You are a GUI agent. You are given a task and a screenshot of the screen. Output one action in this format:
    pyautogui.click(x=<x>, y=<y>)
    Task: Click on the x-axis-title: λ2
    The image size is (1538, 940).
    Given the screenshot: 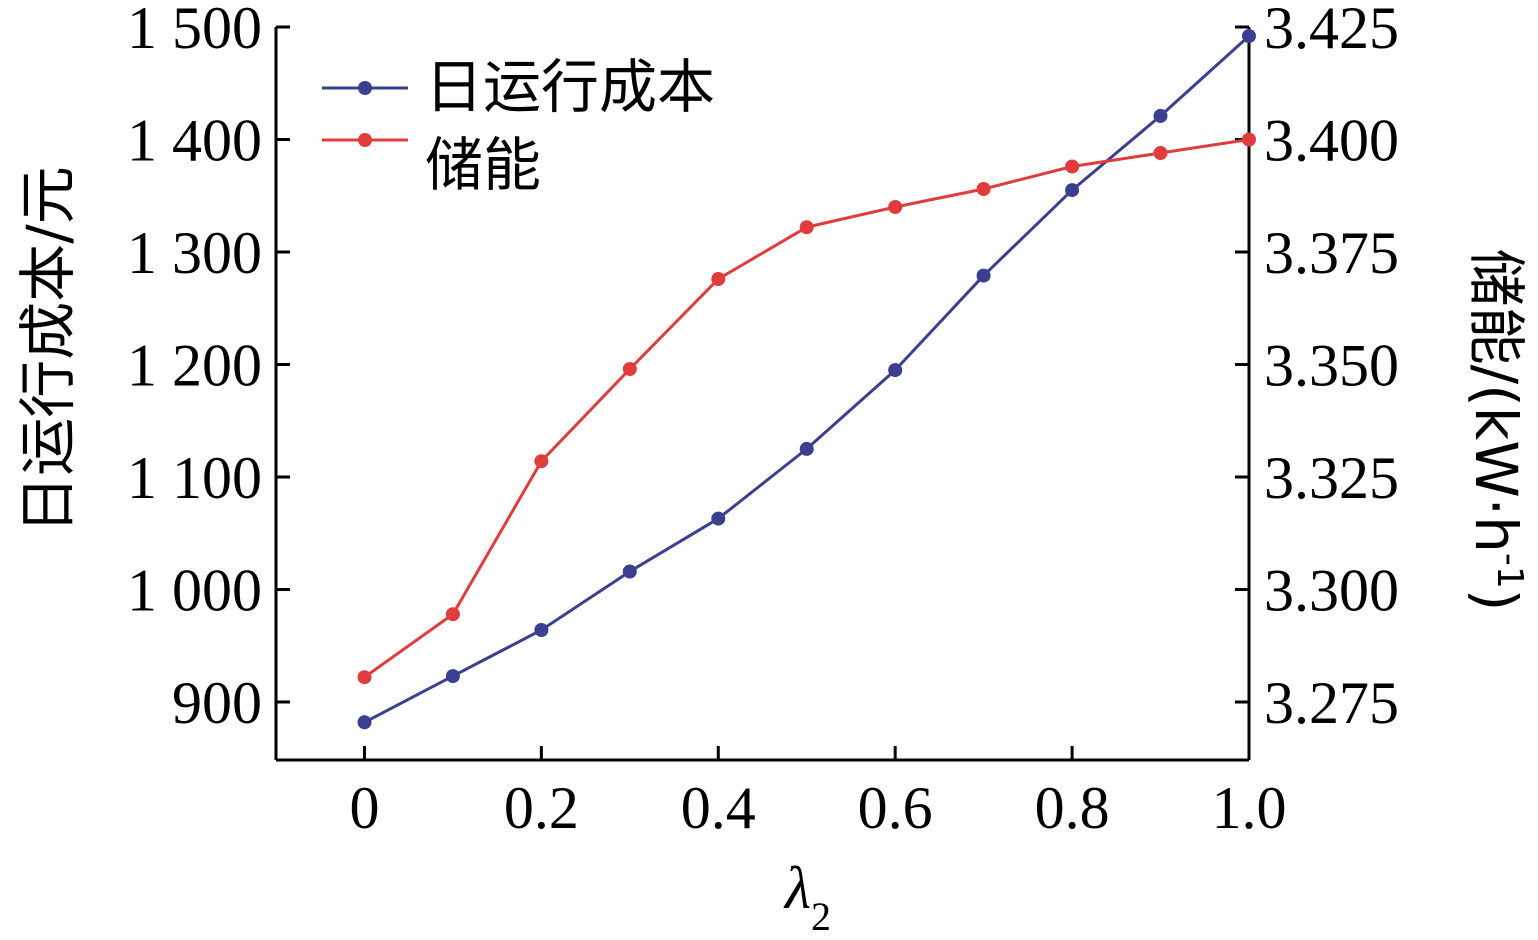 What is the action you would take?
    pyautogui.click(x=807, y=897)
    